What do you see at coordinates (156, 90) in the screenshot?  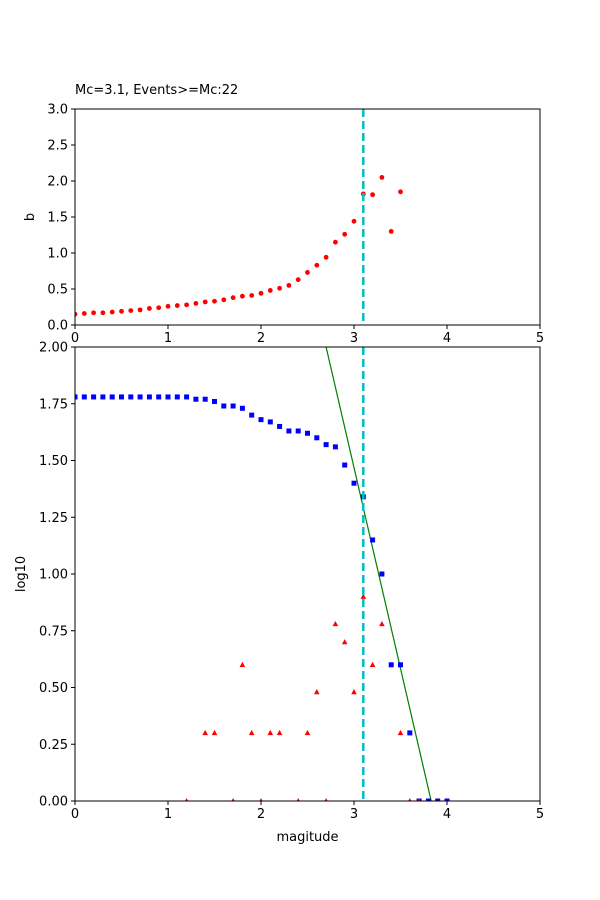 I see `b-panel-title: Mc=3.1, Events>=Mc:22` at bounding box center [156, 90].